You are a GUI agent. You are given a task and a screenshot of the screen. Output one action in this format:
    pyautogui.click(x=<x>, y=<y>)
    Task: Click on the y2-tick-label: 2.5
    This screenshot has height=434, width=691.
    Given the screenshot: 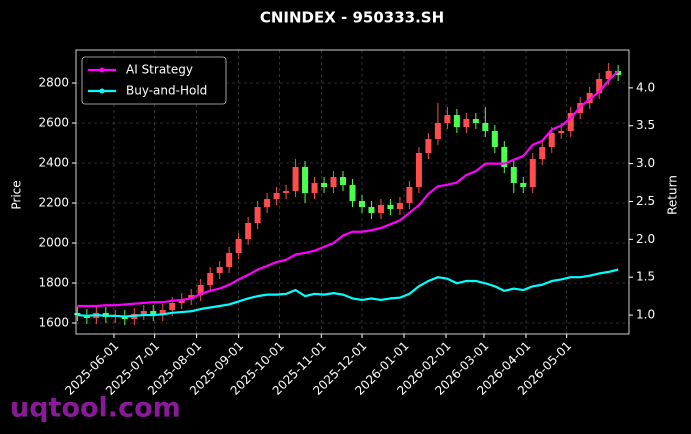 What is the action you would take?
    pyautogui.click(x=645, y=201)
    